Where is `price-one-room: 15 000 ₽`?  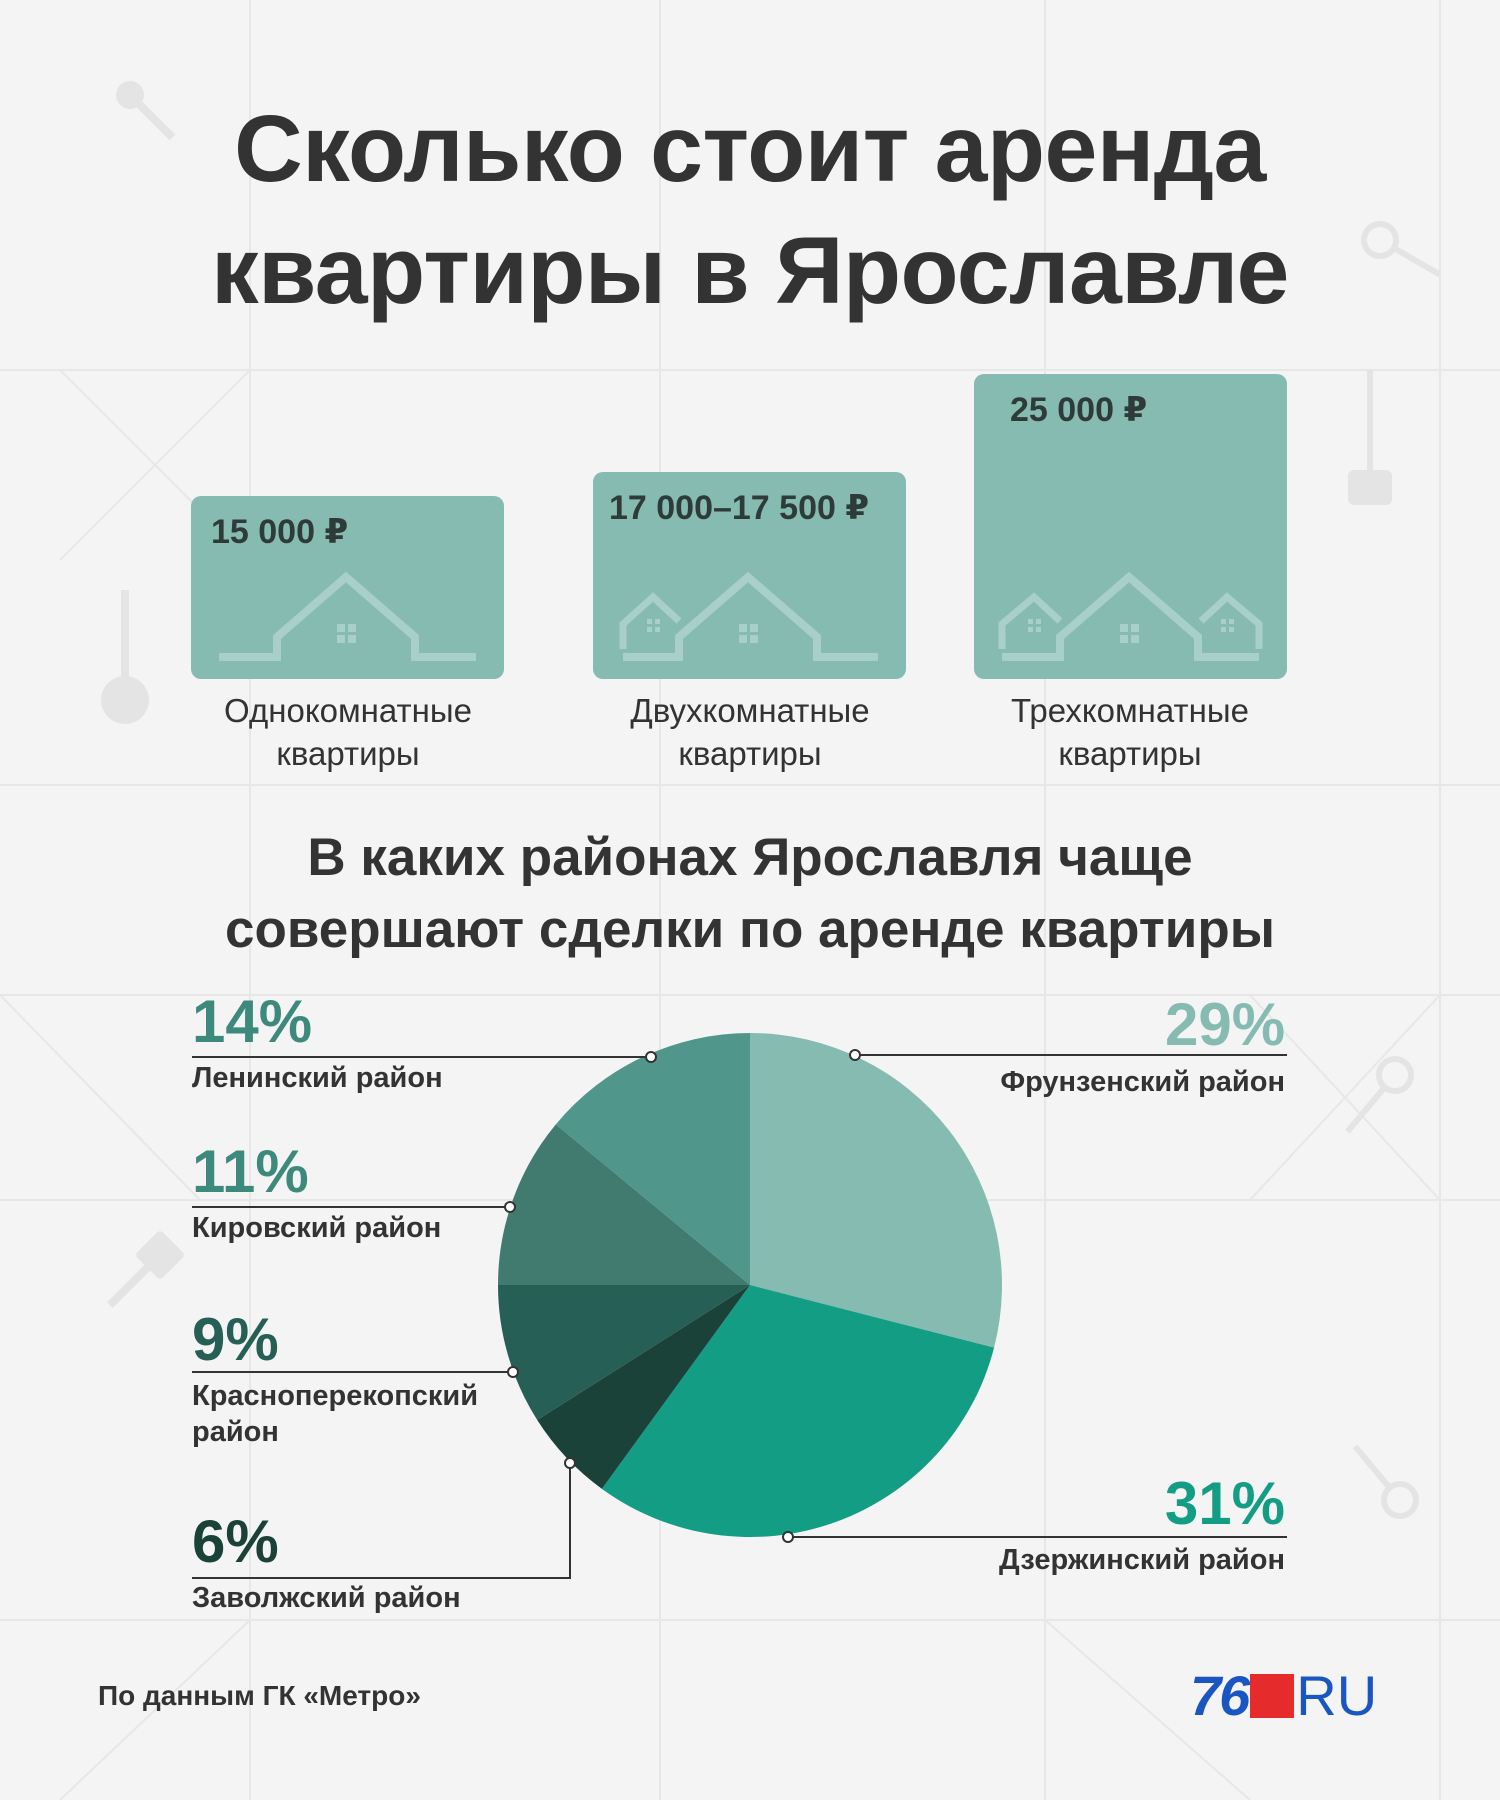
price-one-room: 15 000 ₽ is located at coordinates (280, 532).